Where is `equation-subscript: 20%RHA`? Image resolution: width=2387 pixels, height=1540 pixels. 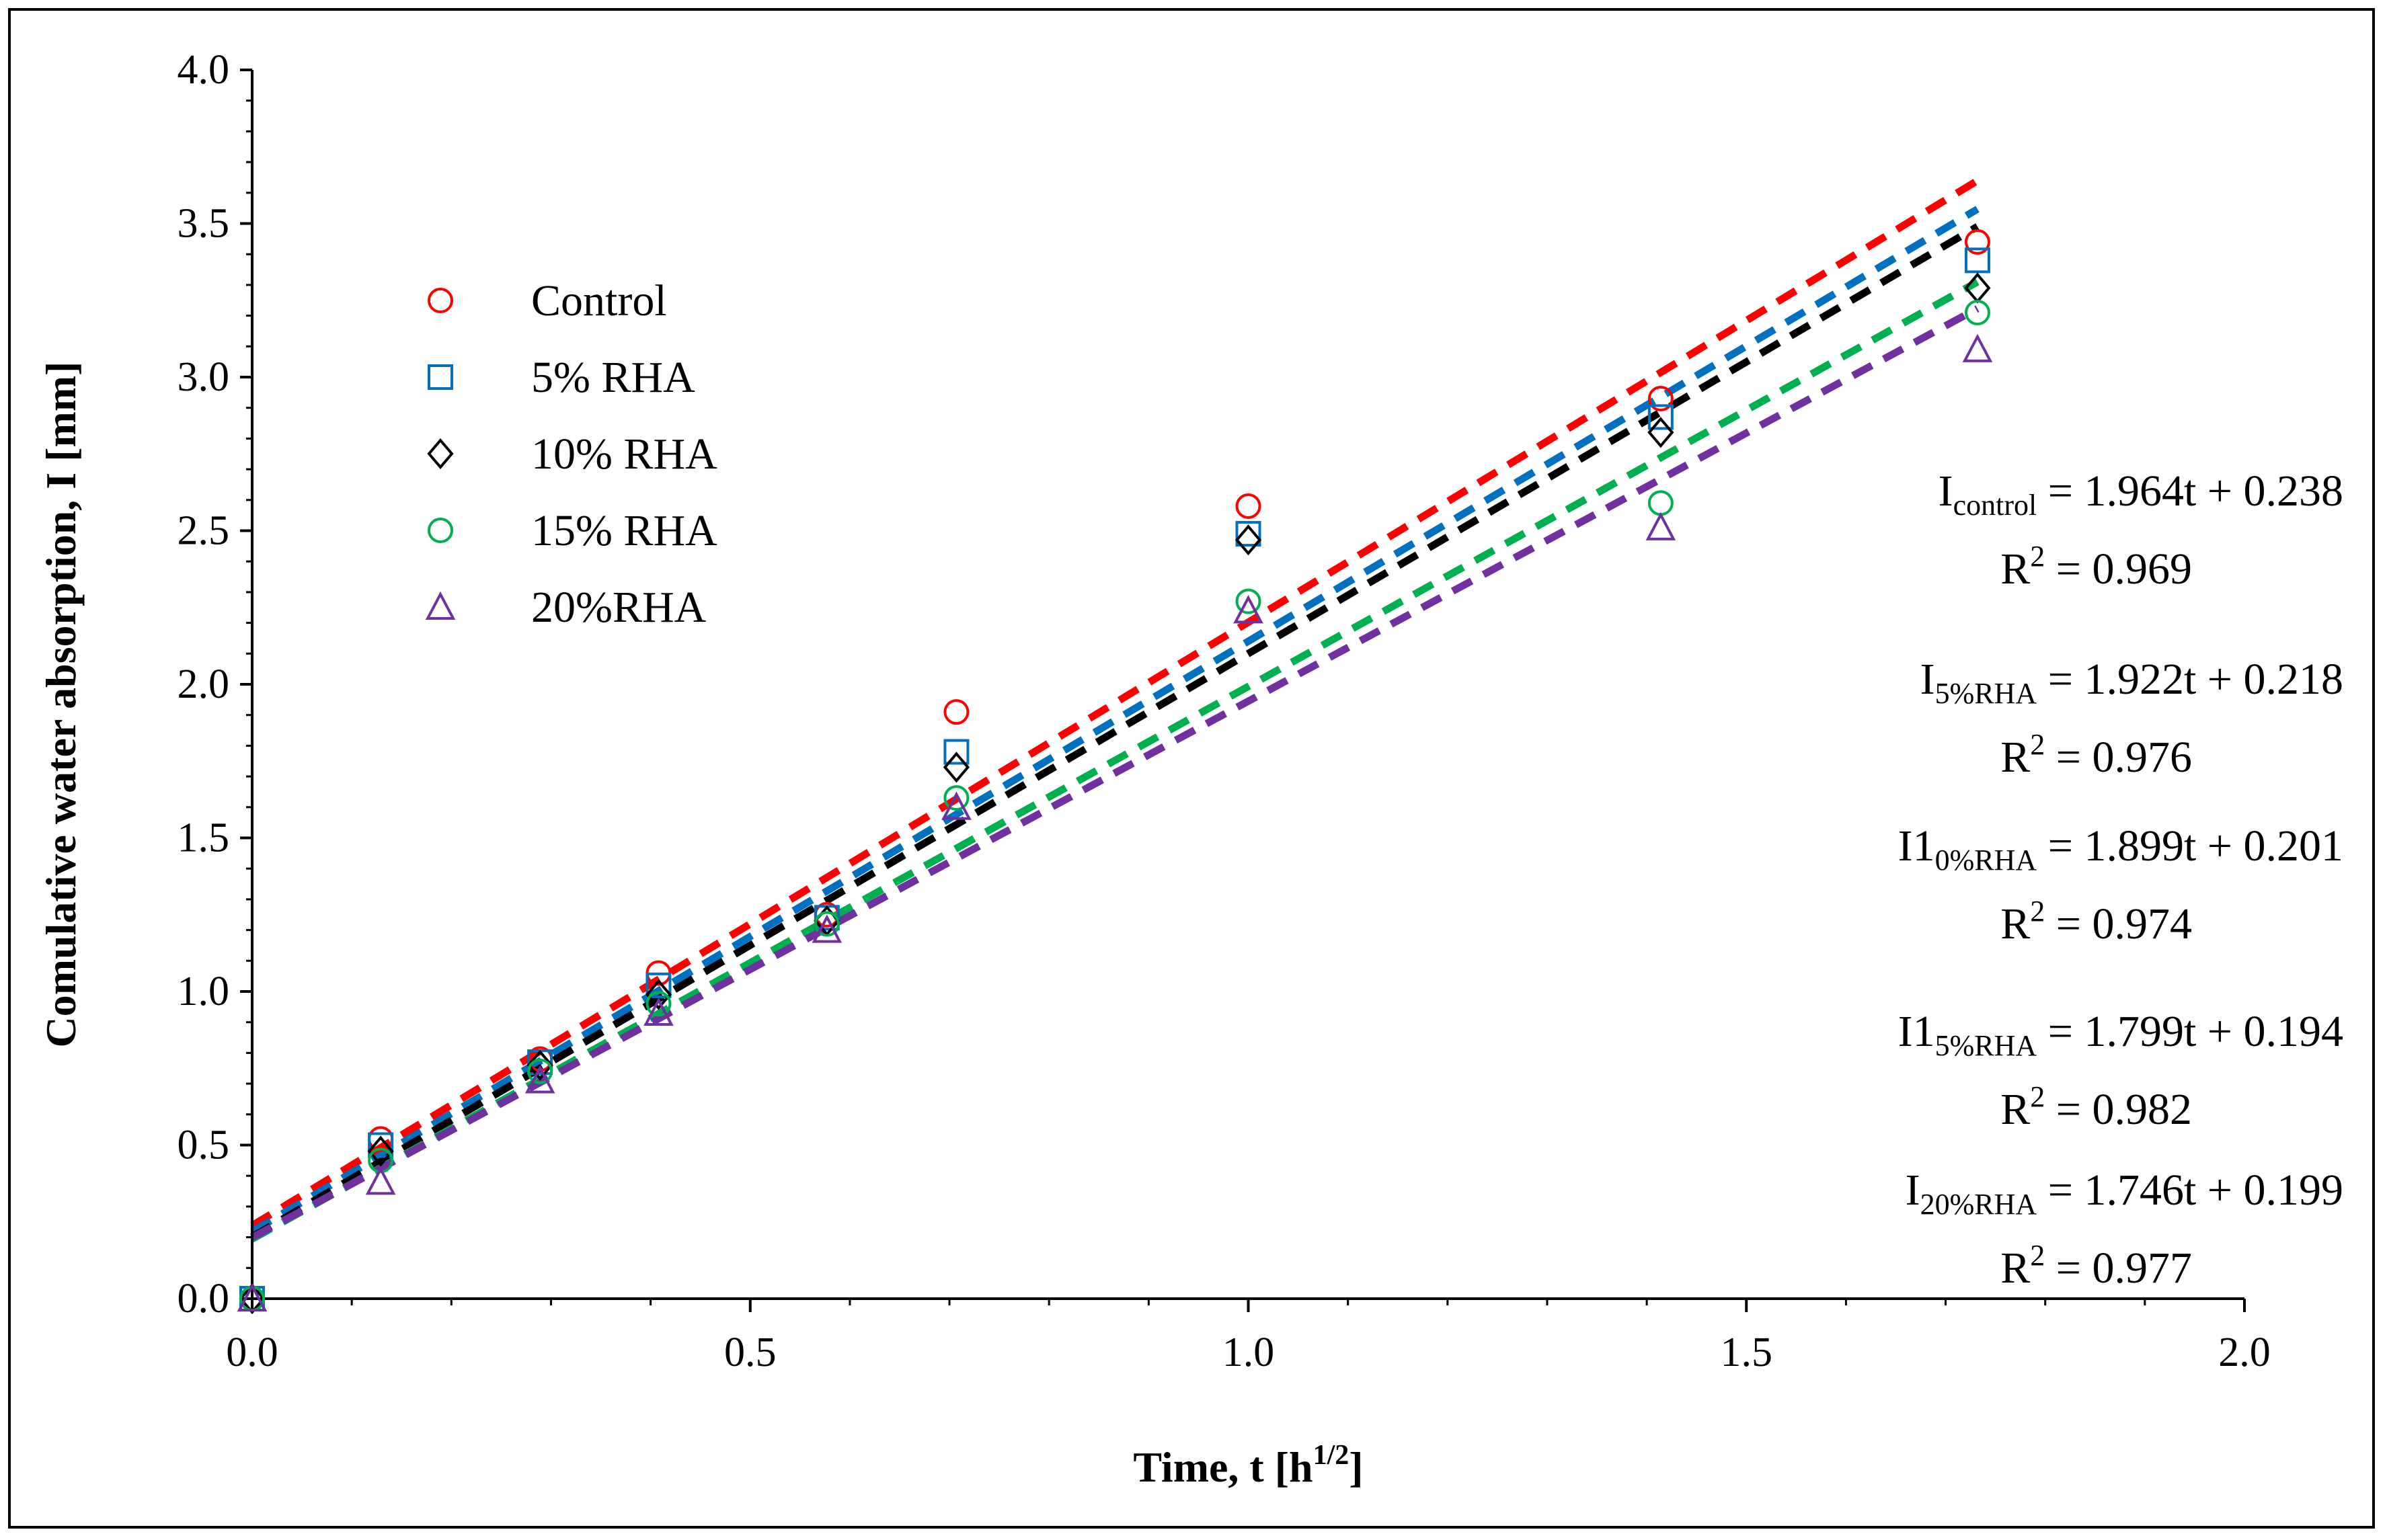 equation-subscript: 20%RHA is located at coordinates (1978, 1204).